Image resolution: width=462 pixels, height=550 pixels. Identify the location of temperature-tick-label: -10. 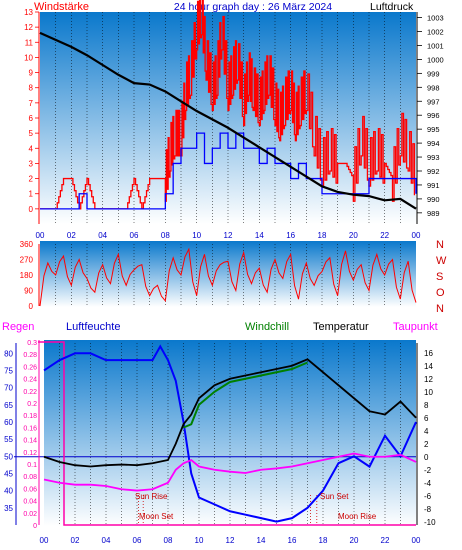
(430, 522).